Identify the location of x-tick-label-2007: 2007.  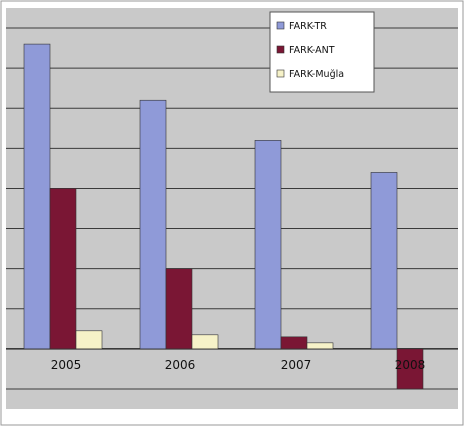
(296, 365).